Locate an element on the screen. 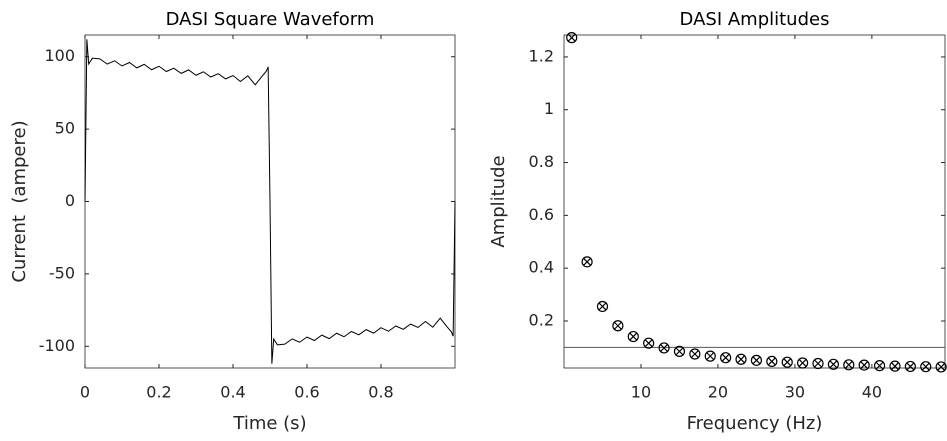 This screenshot has height=441, width=947. y-tick-label: 0 is located at coordinates (70, 200).